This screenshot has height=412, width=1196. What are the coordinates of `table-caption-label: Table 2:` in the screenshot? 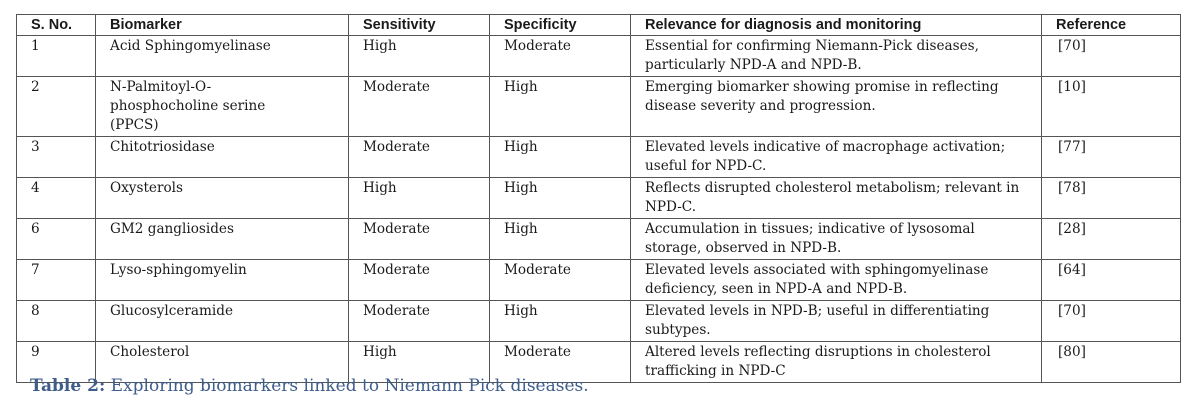 It's located at (68, 386).